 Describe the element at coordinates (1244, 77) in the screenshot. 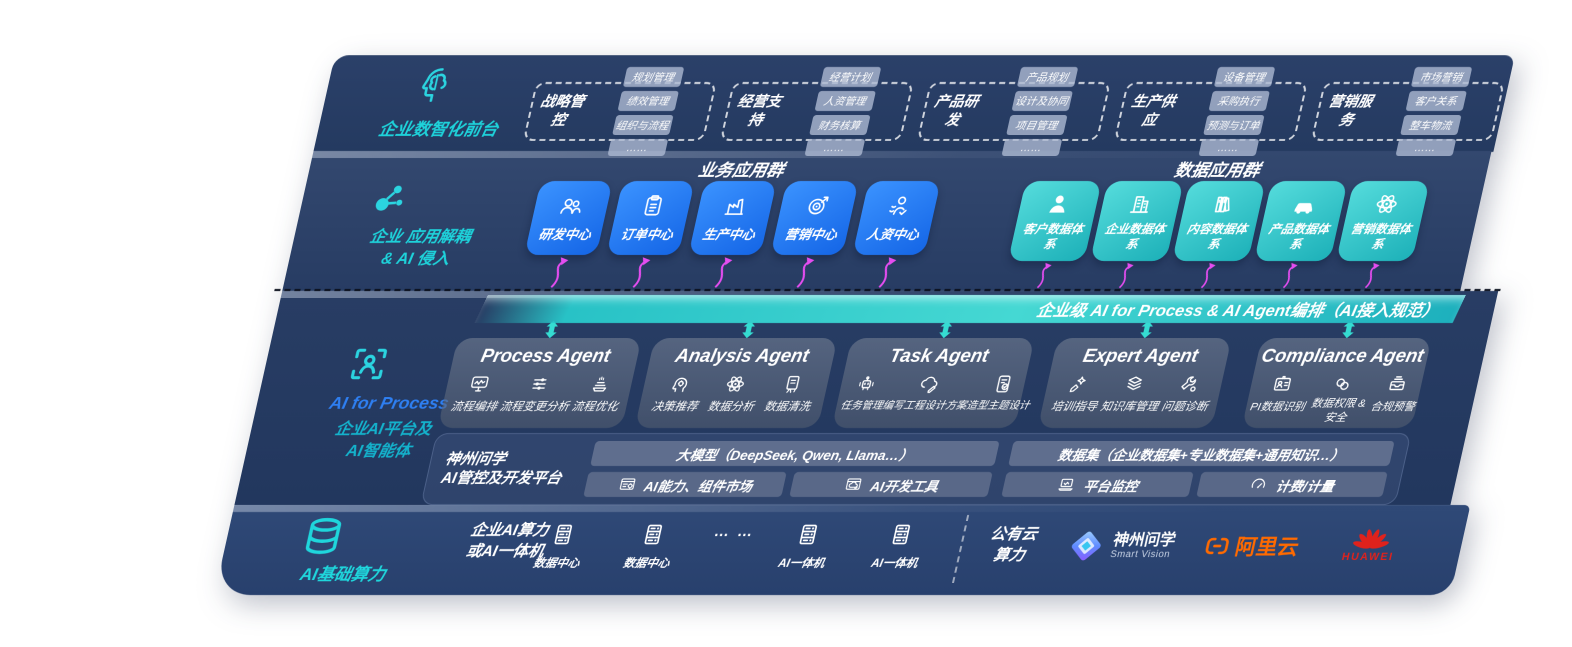

I see `tag: 设备管理` at that location.